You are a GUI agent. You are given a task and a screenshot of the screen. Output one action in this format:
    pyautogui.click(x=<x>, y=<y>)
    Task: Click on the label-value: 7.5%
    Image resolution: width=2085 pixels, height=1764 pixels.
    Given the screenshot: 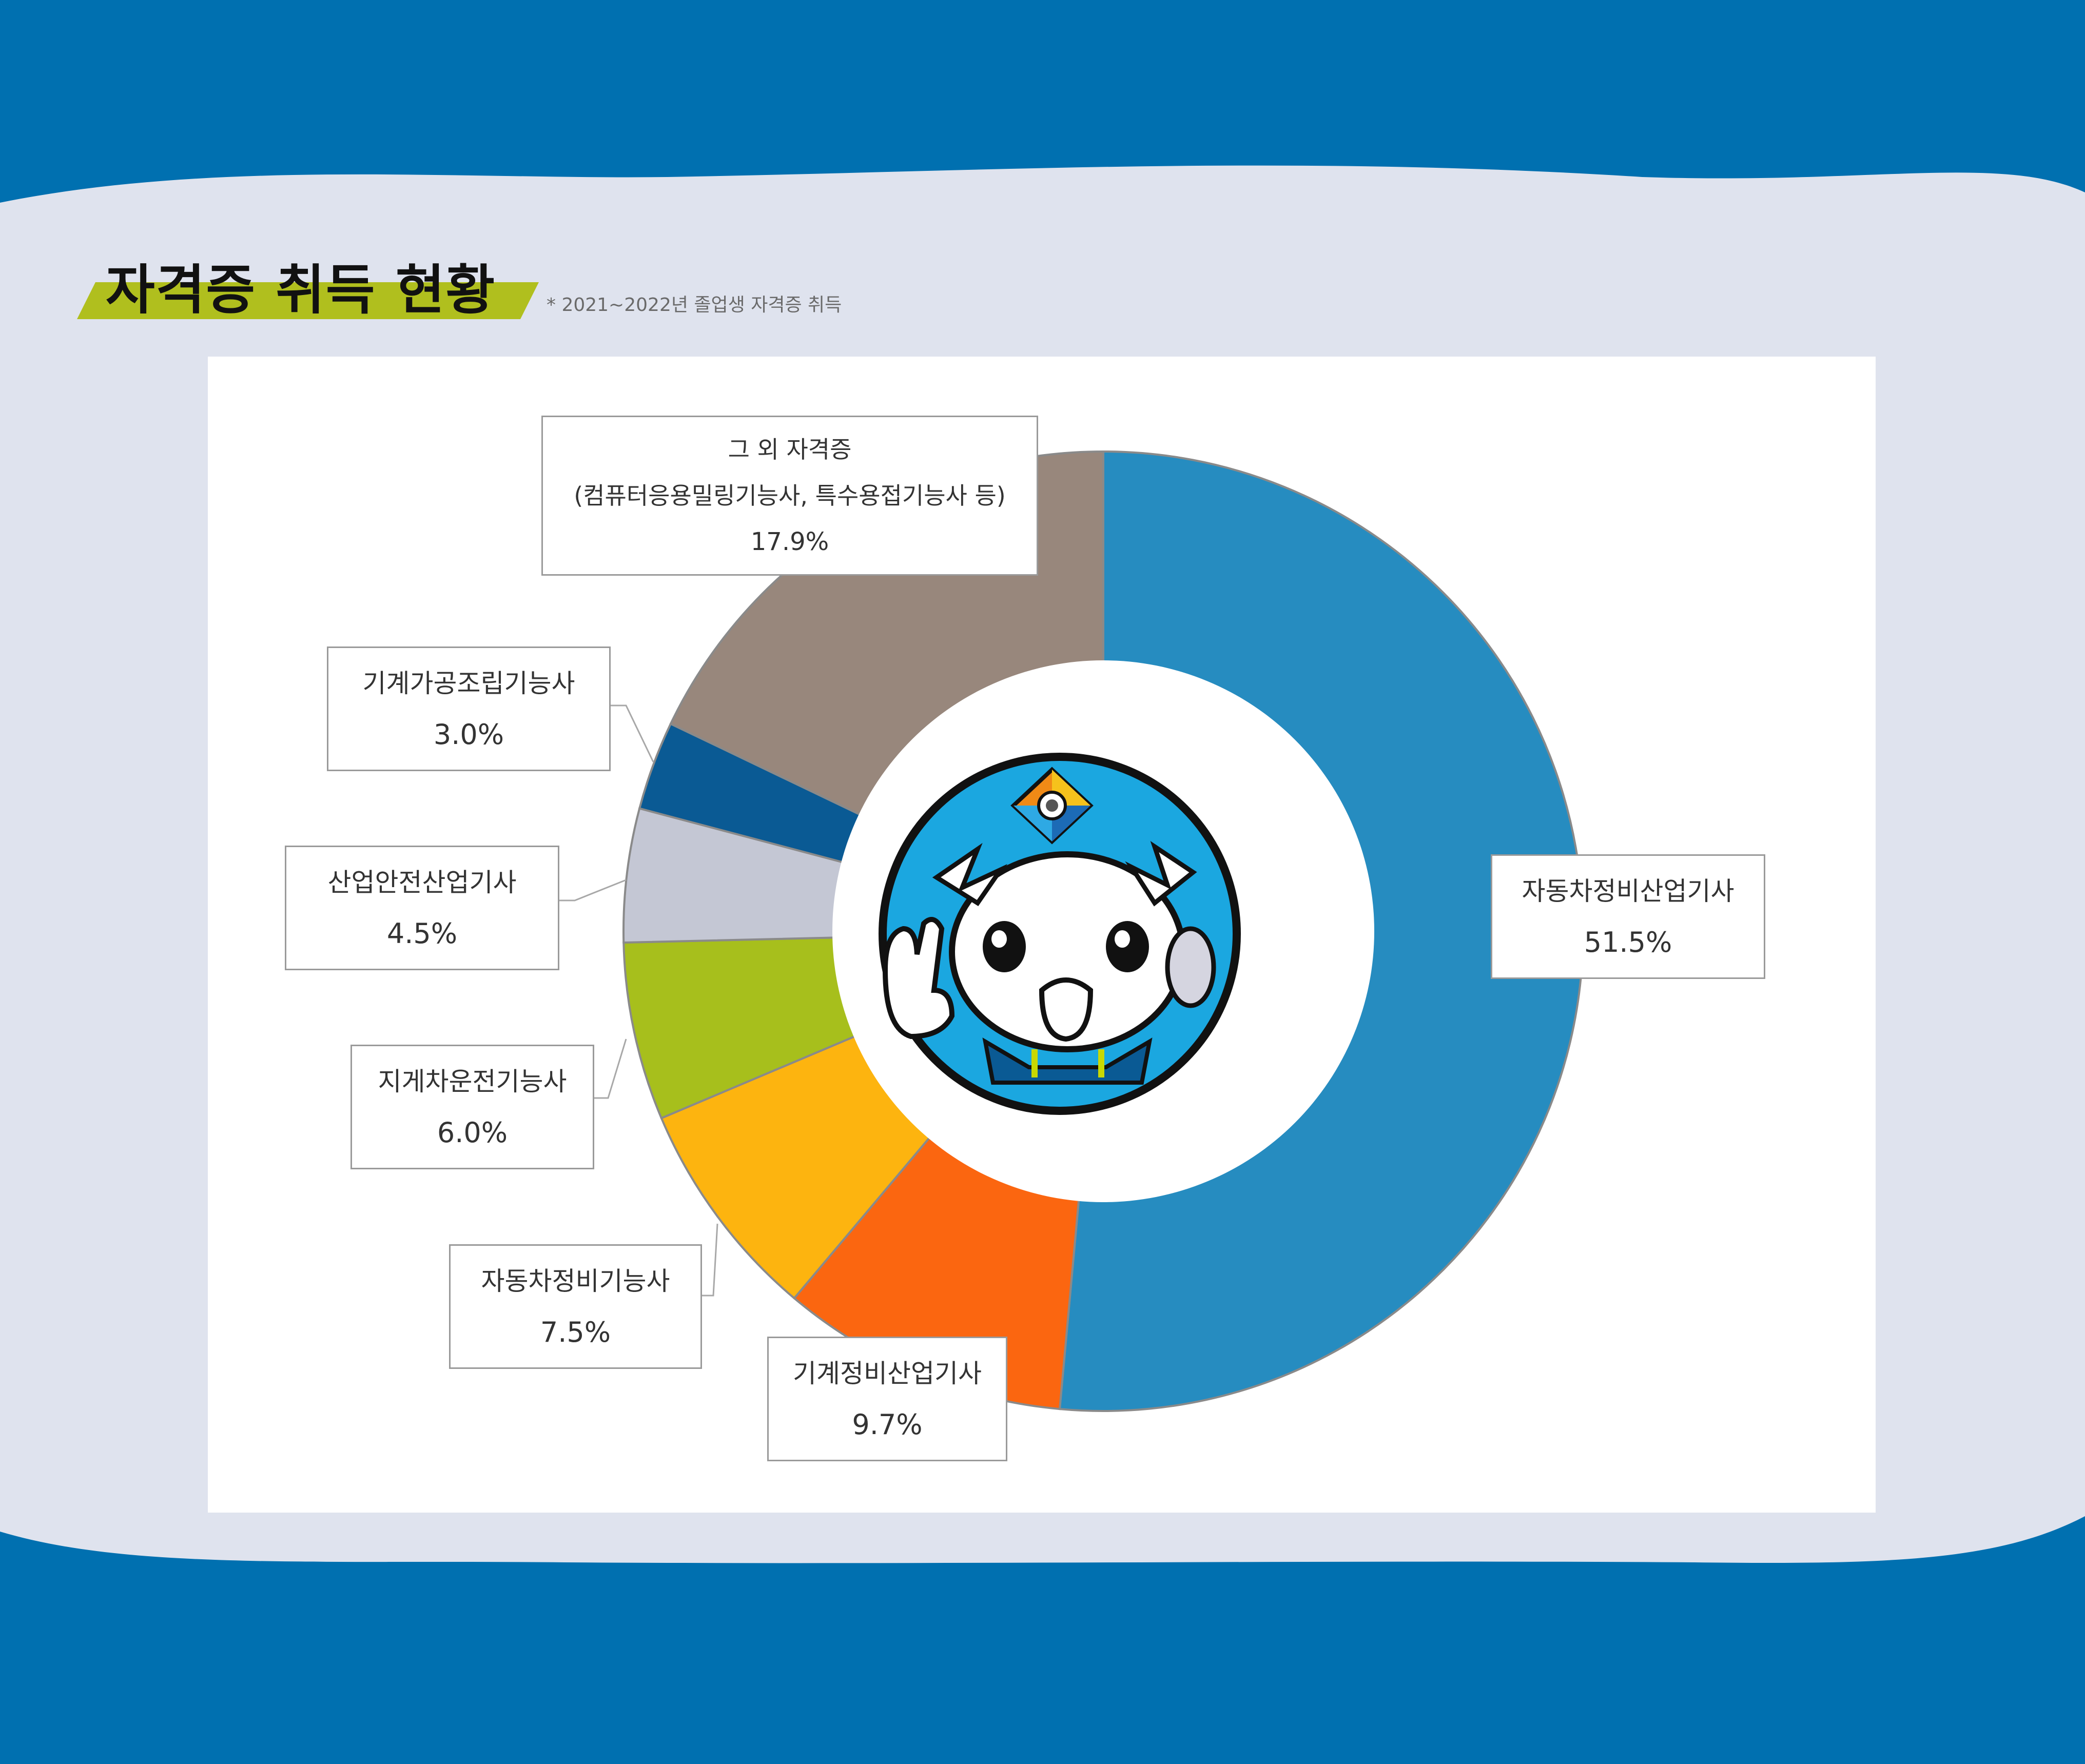 What is the action you would take?
    pyautogui.click(x=576, y=1332)
    